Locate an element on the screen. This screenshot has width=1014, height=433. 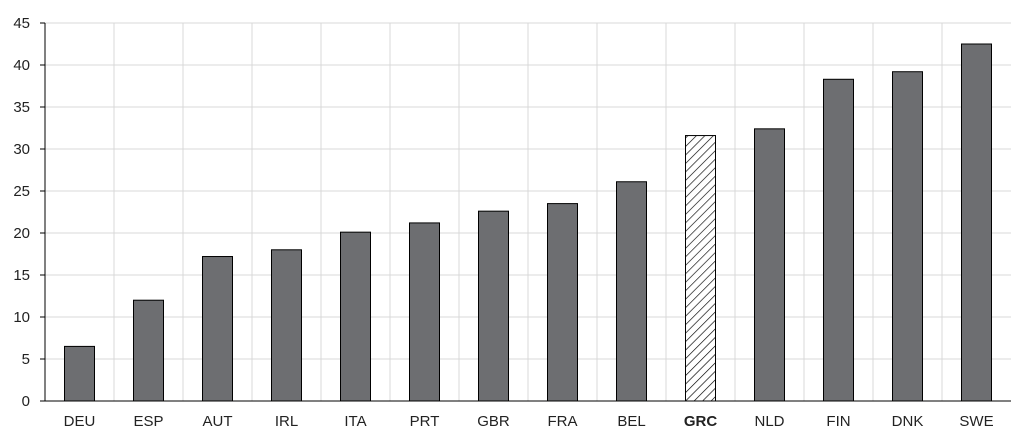
bar-prt is located at coordinates (425, 312).